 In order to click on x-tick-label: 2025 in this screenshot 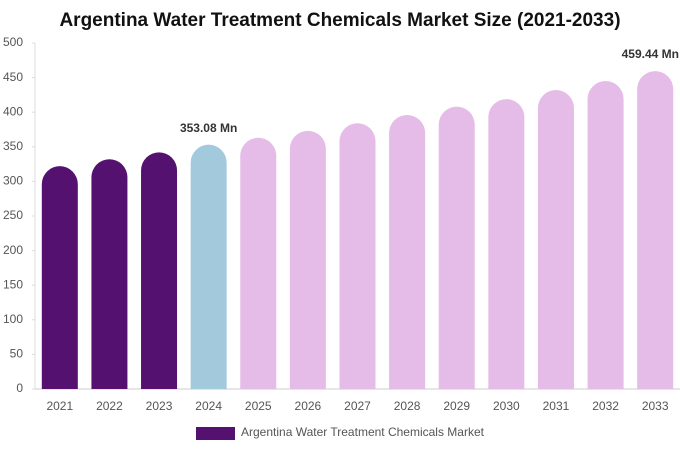, I will do `click(258, 406)`.